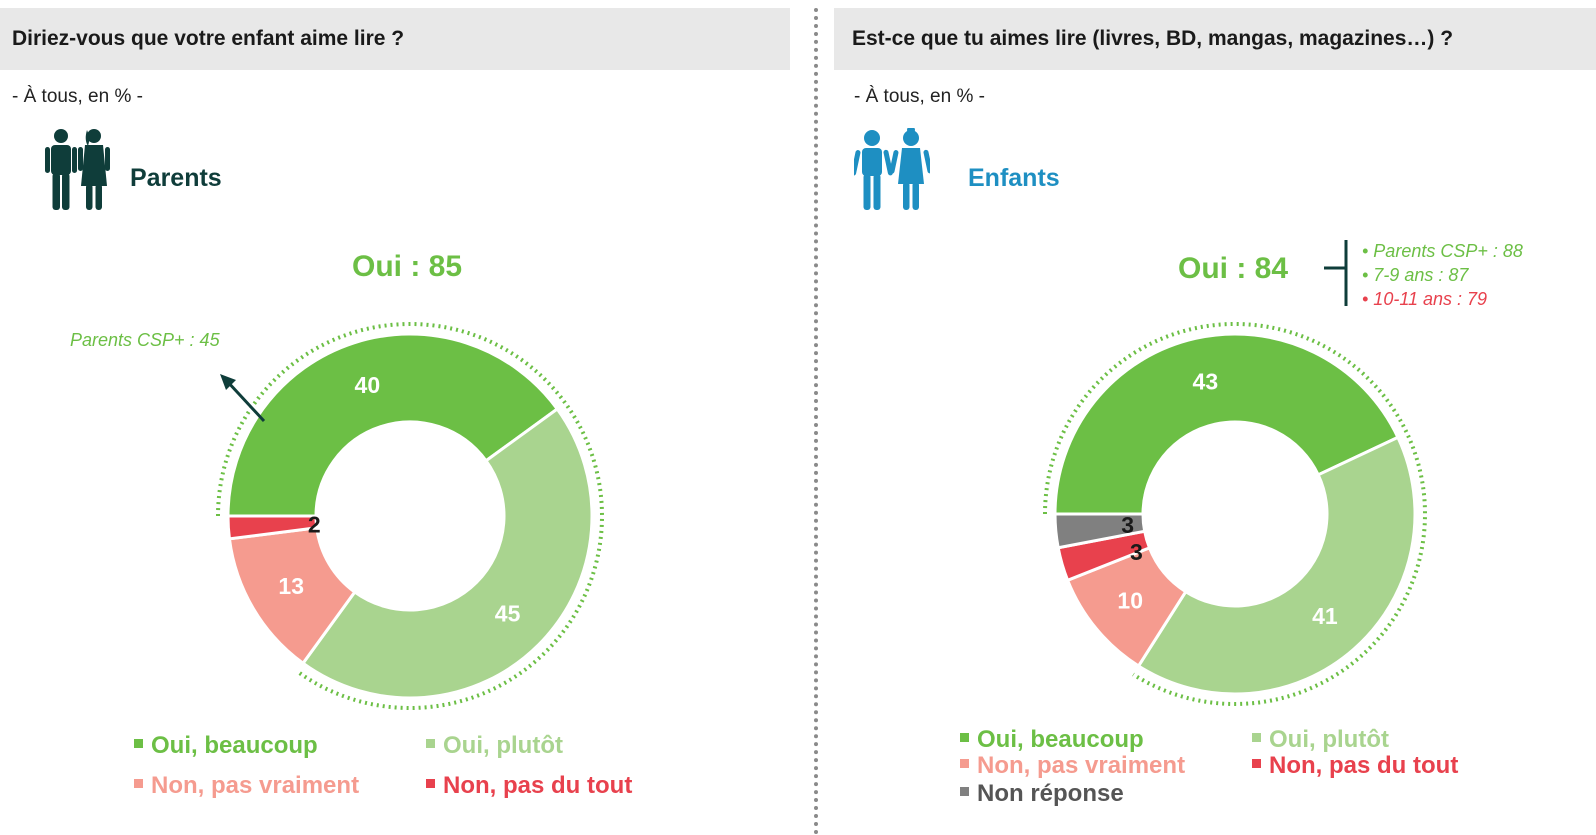 The image size is (1596, 835). Describe the element at coordinates (314, 525) in the screenshot. I see `slice-label-non_pas_du_tout: 2` at that location.